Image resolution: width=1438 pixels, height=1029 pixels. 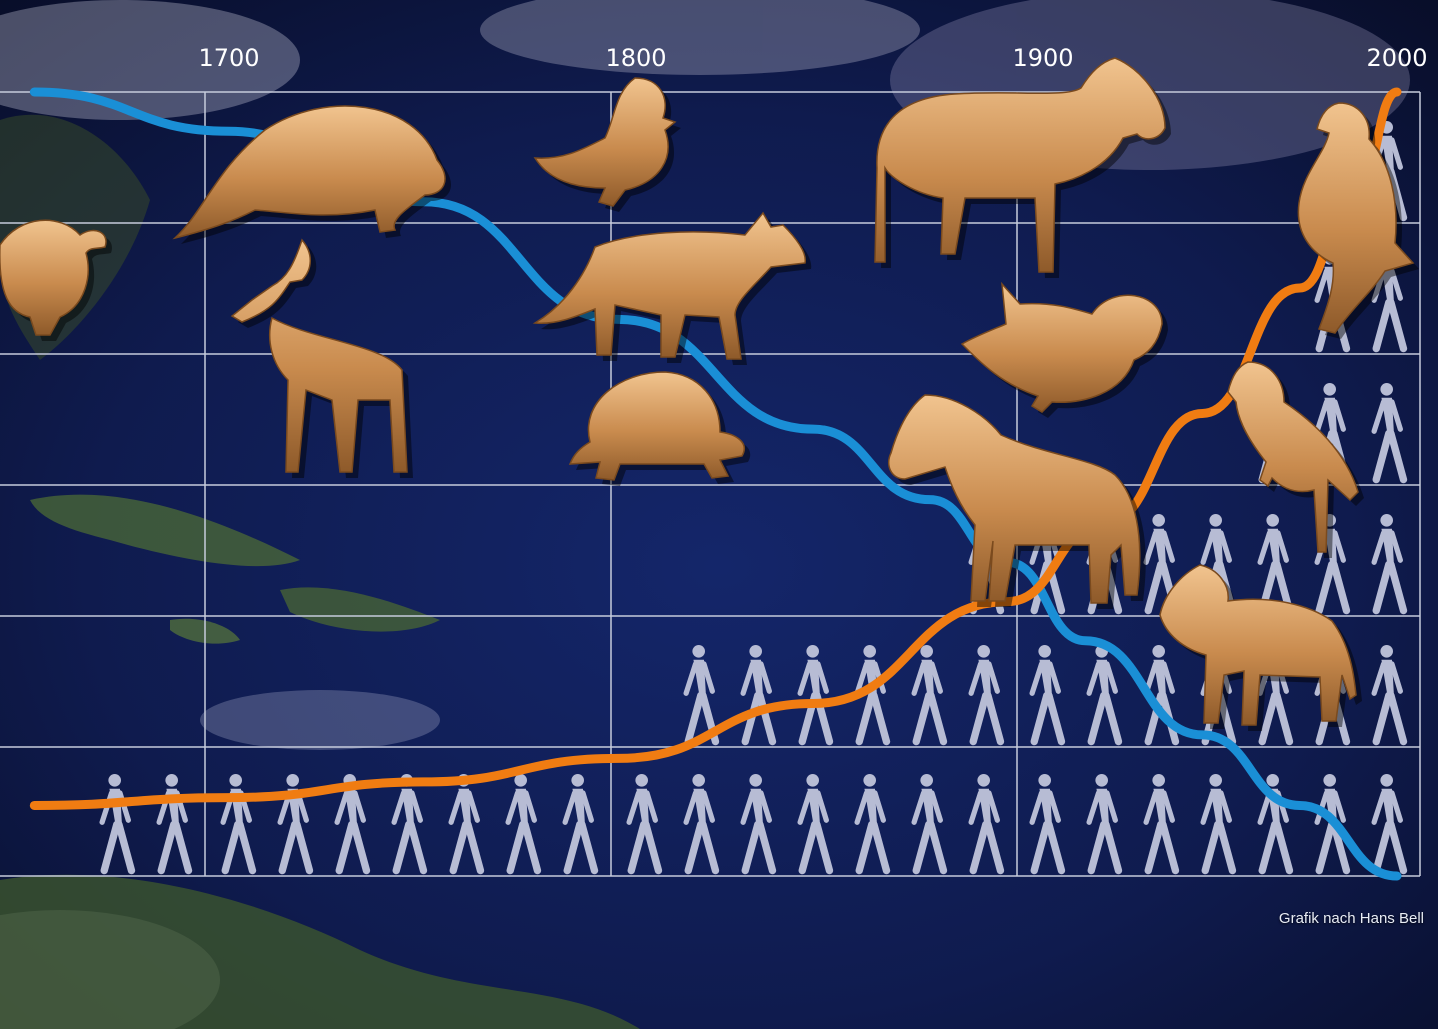 I want to click on blue-antelope-icon, so click(x=321, y=358).